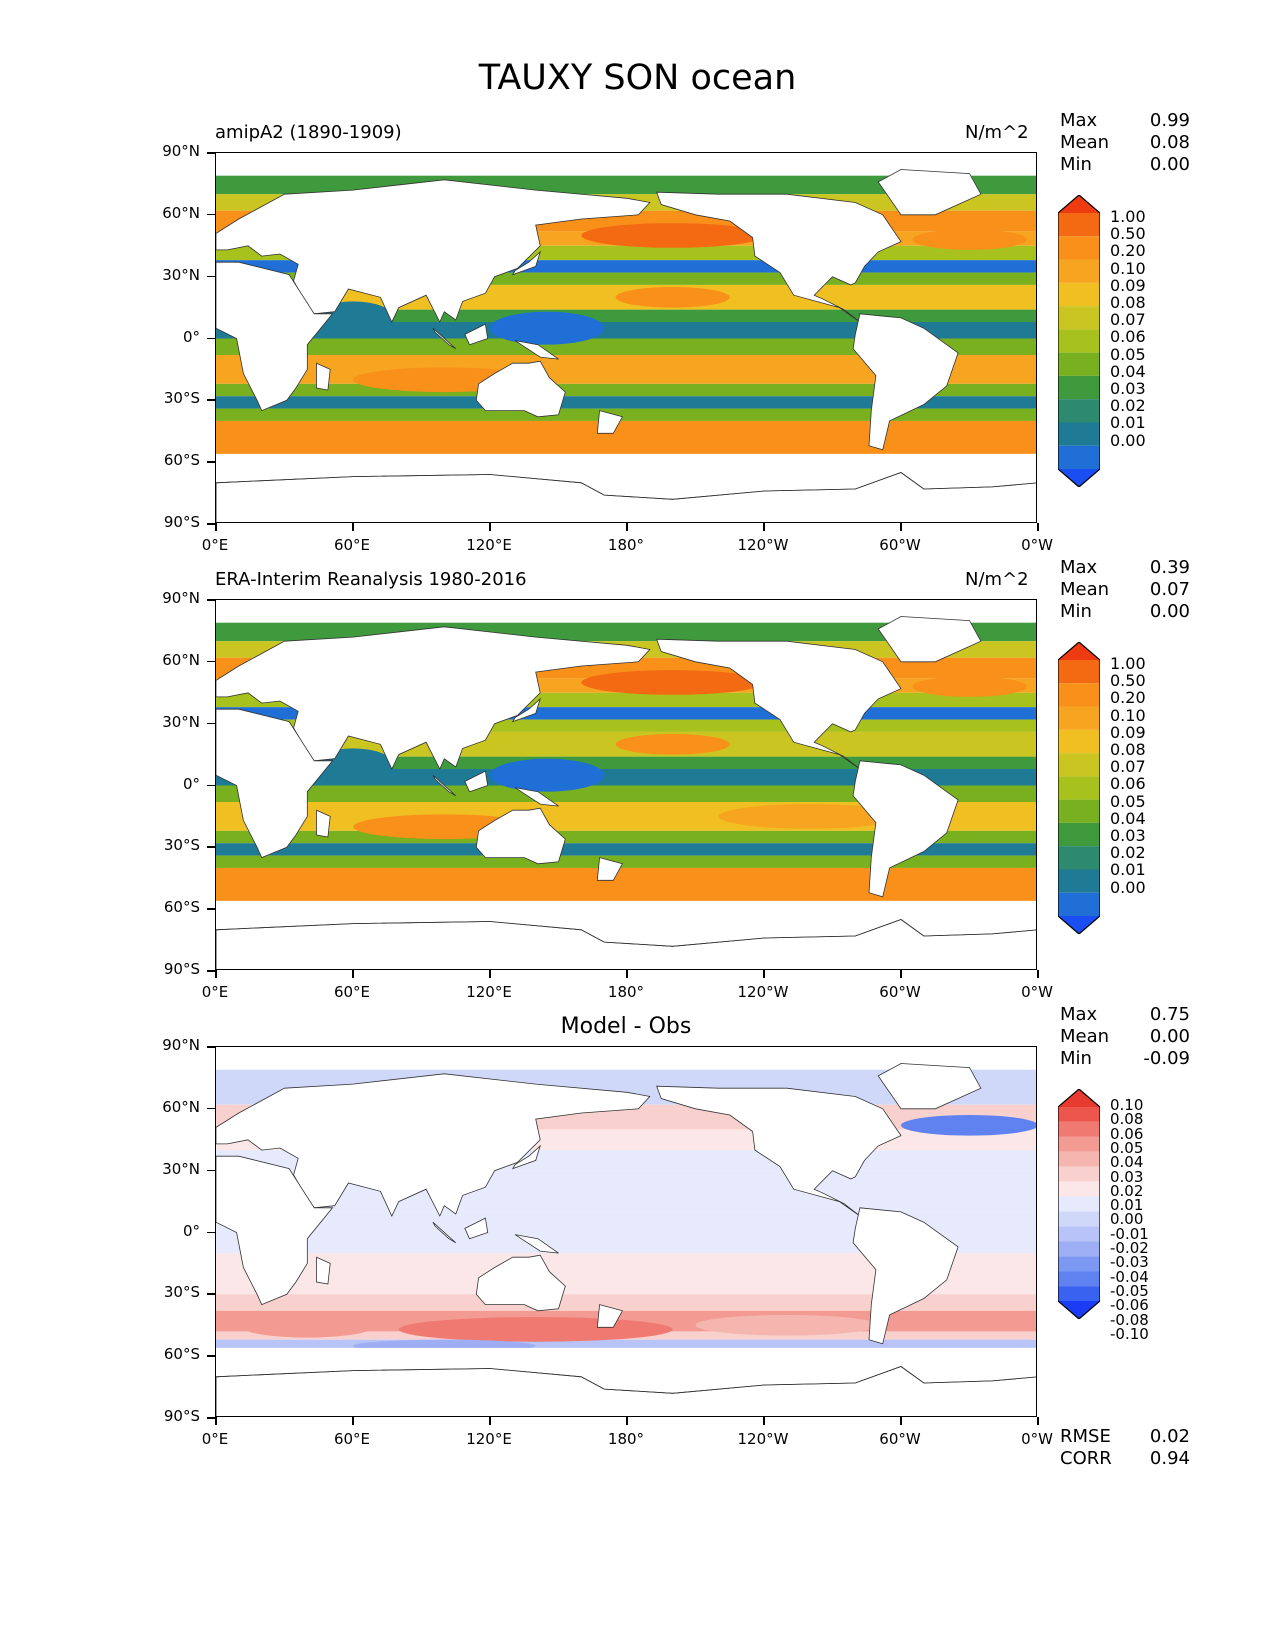 The height and width of the screenshot is (1650, 1275). What do you see at coordinates (1129, 1233) in the screenshot?
I see `colorbar-label: -0.01` at bounding box center [1129, 1233].